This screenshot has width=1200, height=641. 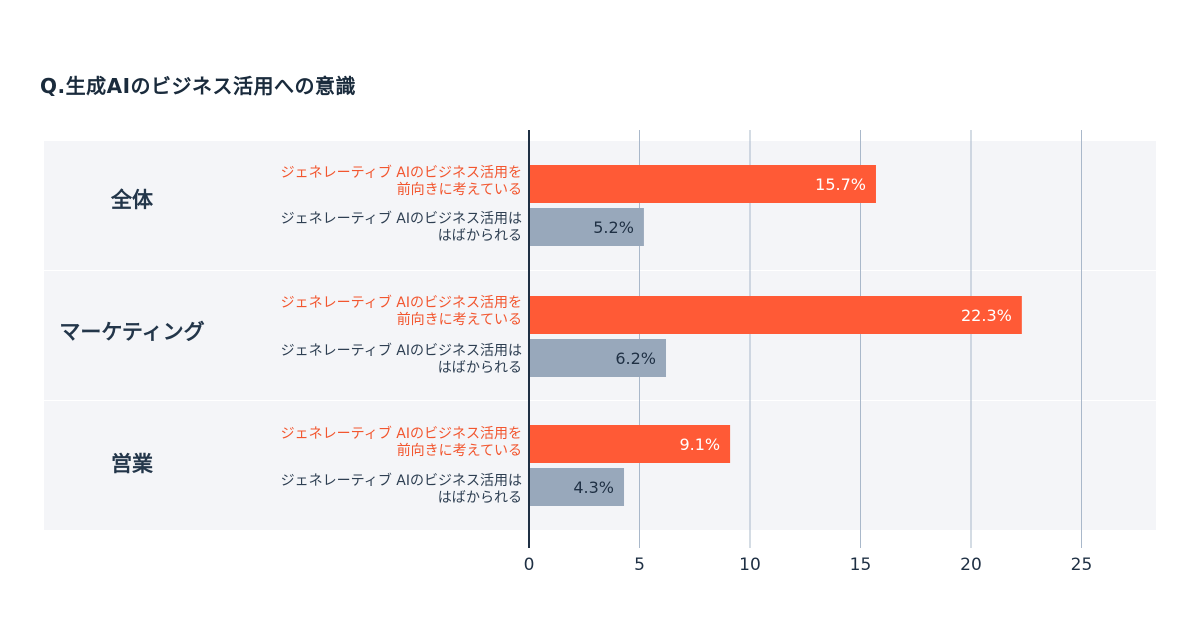 I want to click on series-label-positive-sales: ジェネレーティブ AIのビジネス活用を 前向きに考えている, so click(x=372, y=443).